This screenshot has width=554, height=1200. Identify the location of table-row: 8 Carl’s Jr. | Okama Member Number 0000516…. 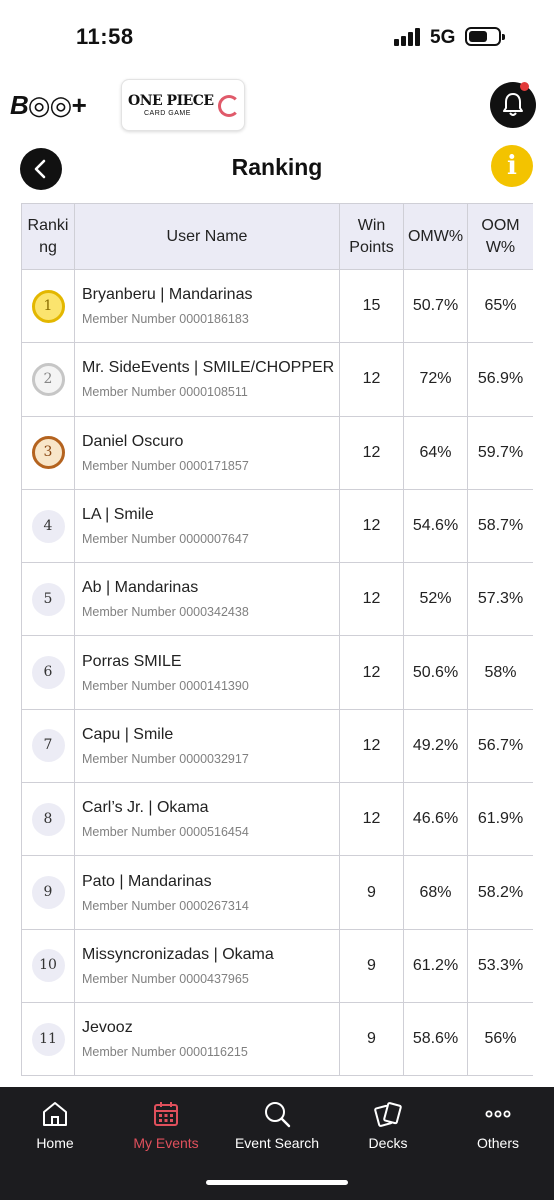
(277, 819).